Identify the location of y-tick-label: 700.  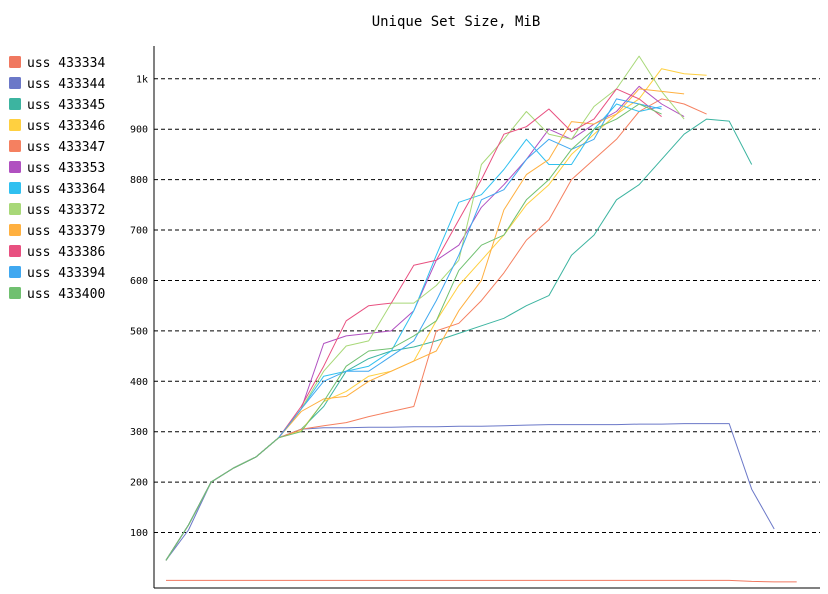
(139, 231).